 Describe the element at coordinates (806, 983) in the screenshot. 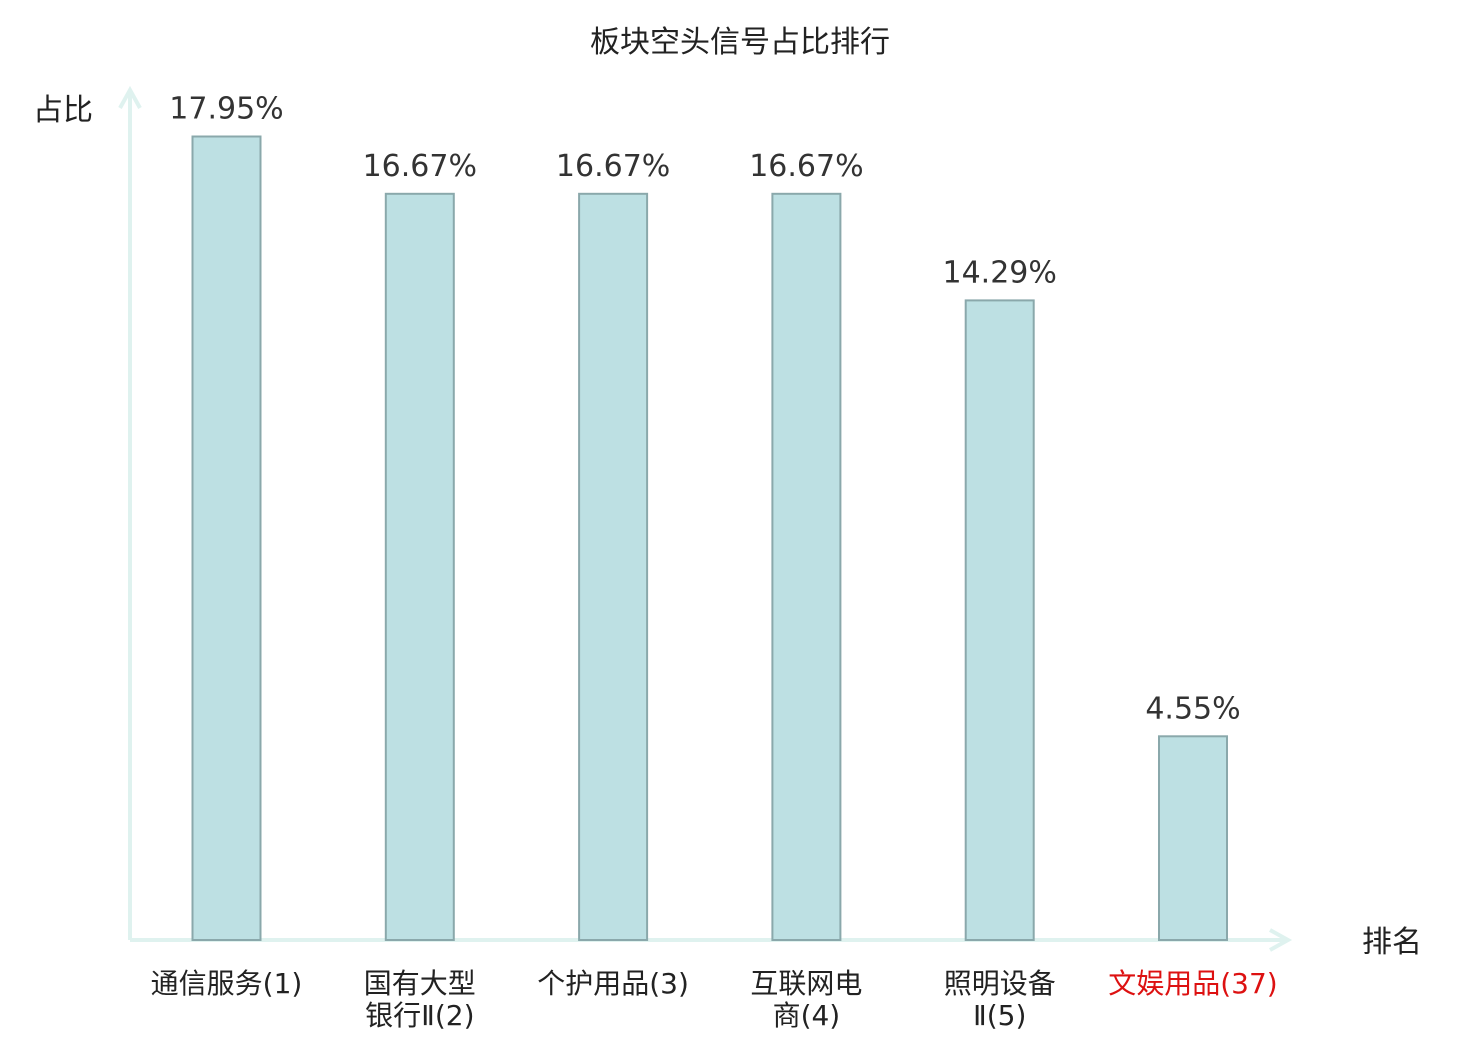

I see `category-label-4-line-1: 互联网电` at that location.